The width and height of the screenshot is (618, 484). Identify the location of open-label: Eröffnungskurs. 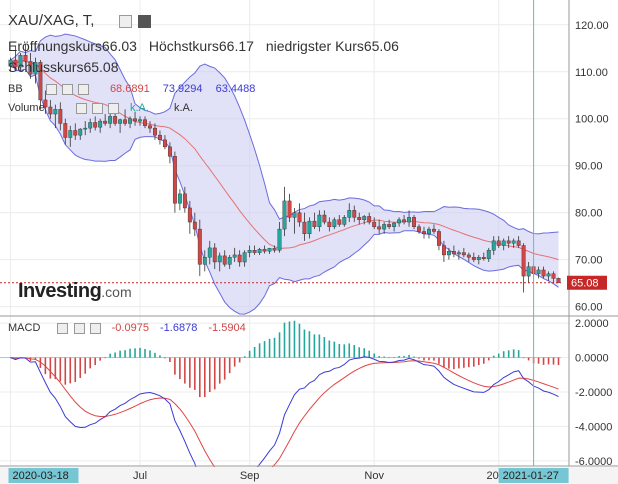
(55, 46).